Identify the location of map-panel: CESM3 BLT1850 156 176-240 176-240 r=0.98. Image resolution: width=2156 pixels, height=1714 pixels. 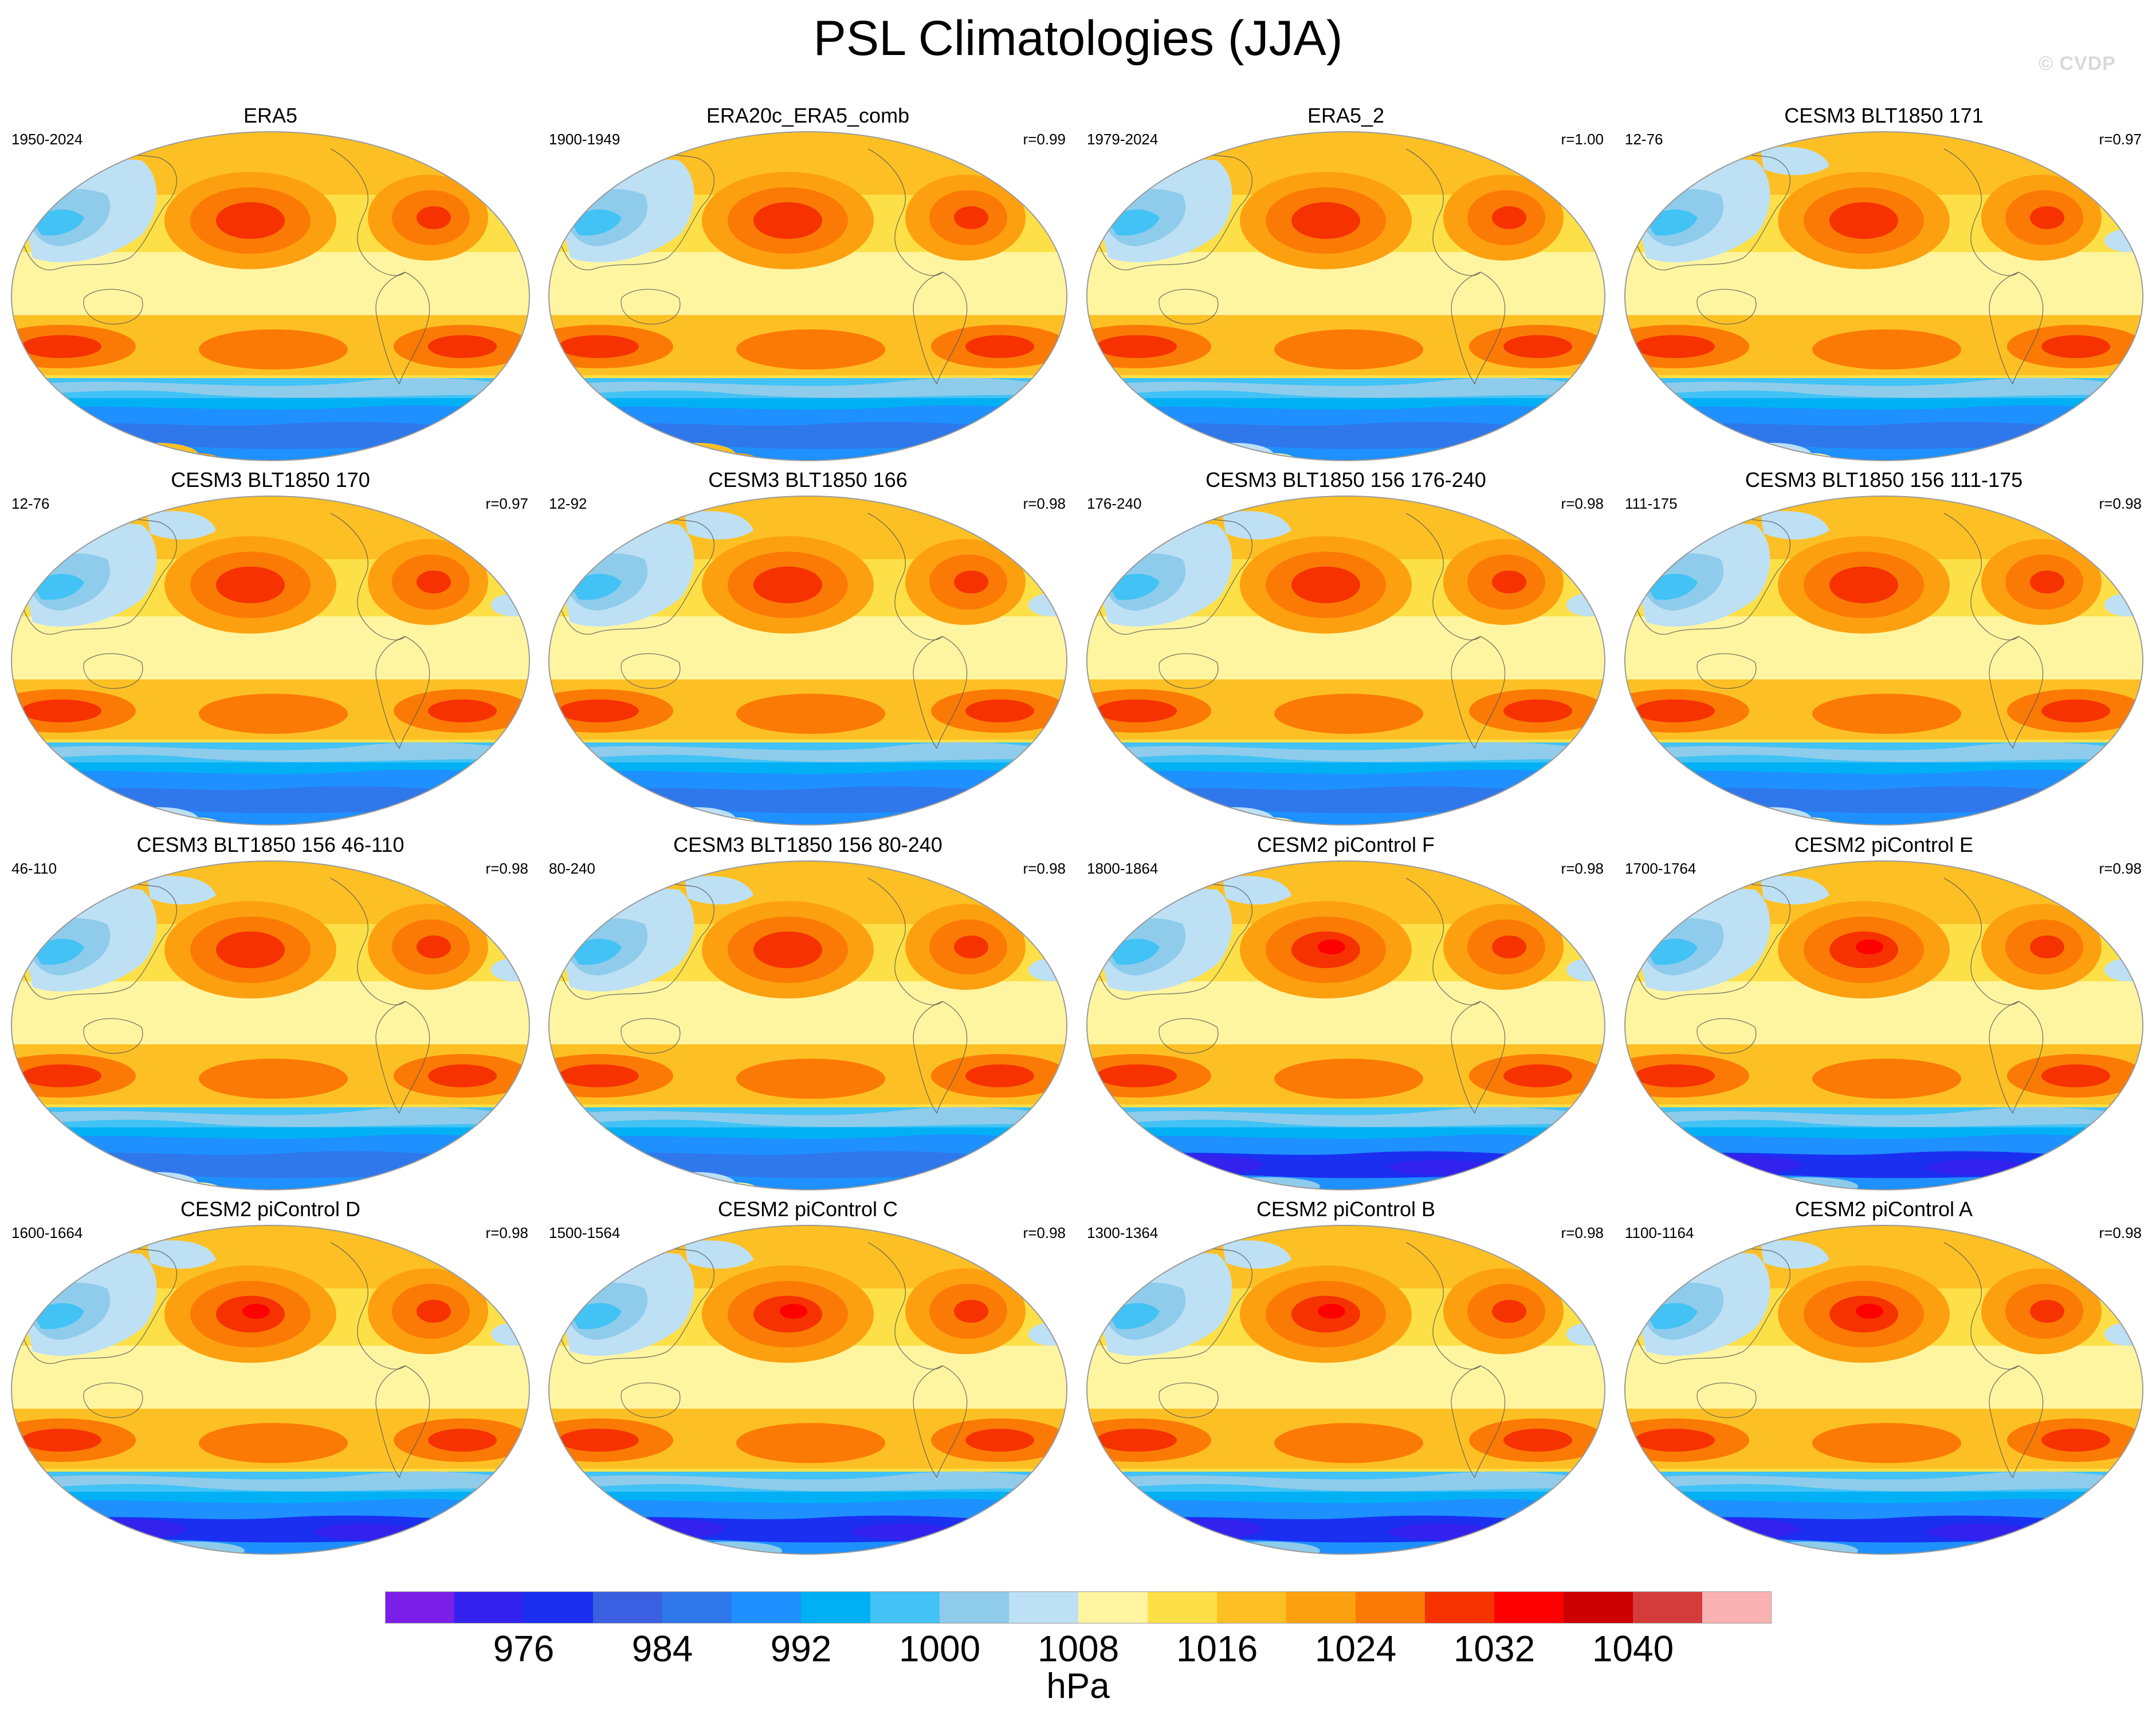
(1346, 649).